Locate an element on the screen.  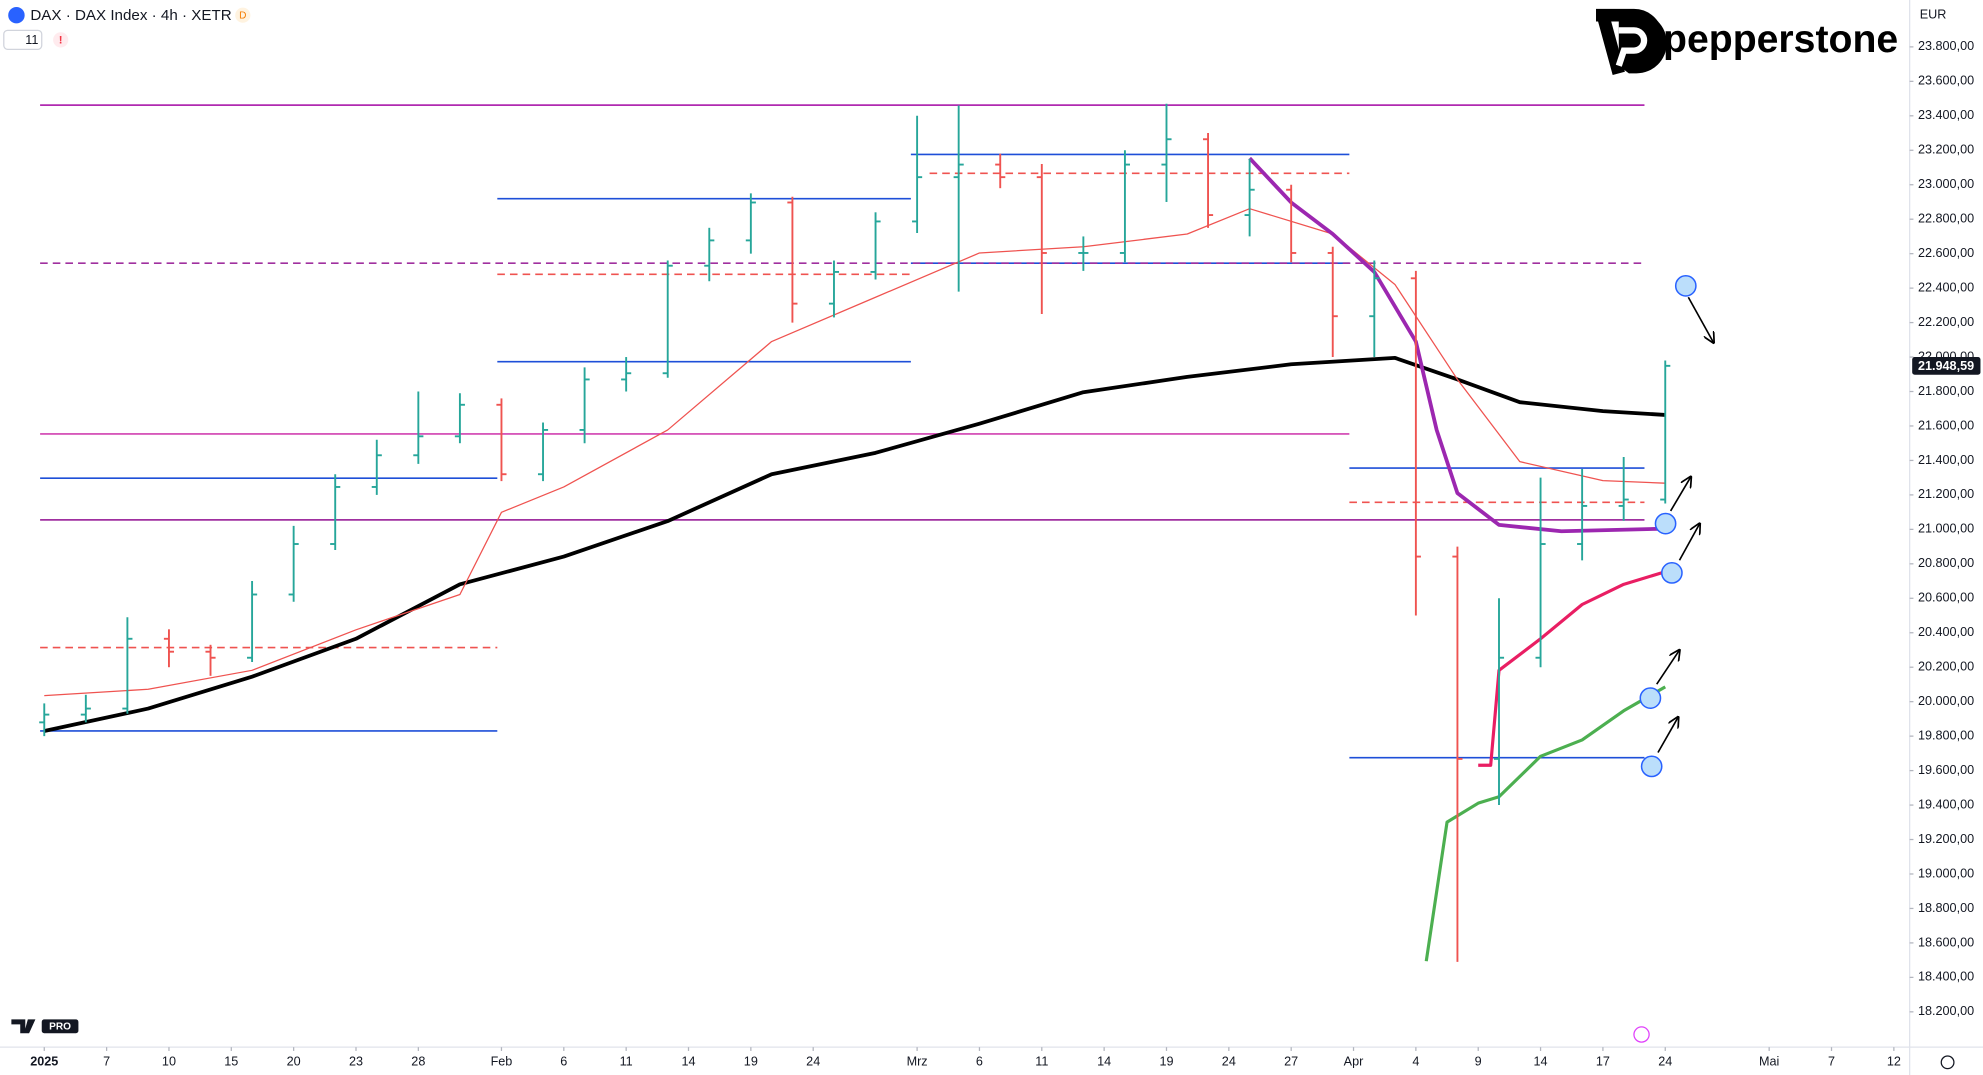
y-tick-label: 19.600,00 is located at coordinates (1946, 770).